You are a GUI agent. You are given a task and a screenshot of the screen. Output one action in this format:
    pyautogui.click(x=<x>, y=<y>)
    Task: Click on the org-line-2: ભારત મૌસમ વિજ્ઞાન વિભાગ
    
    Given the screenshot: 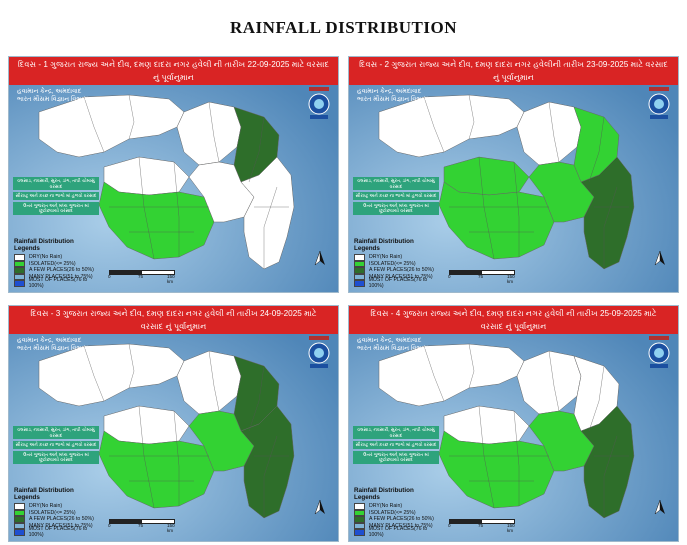 What is the action you would take?
    pyautogui.click(x=392, y=99)
    